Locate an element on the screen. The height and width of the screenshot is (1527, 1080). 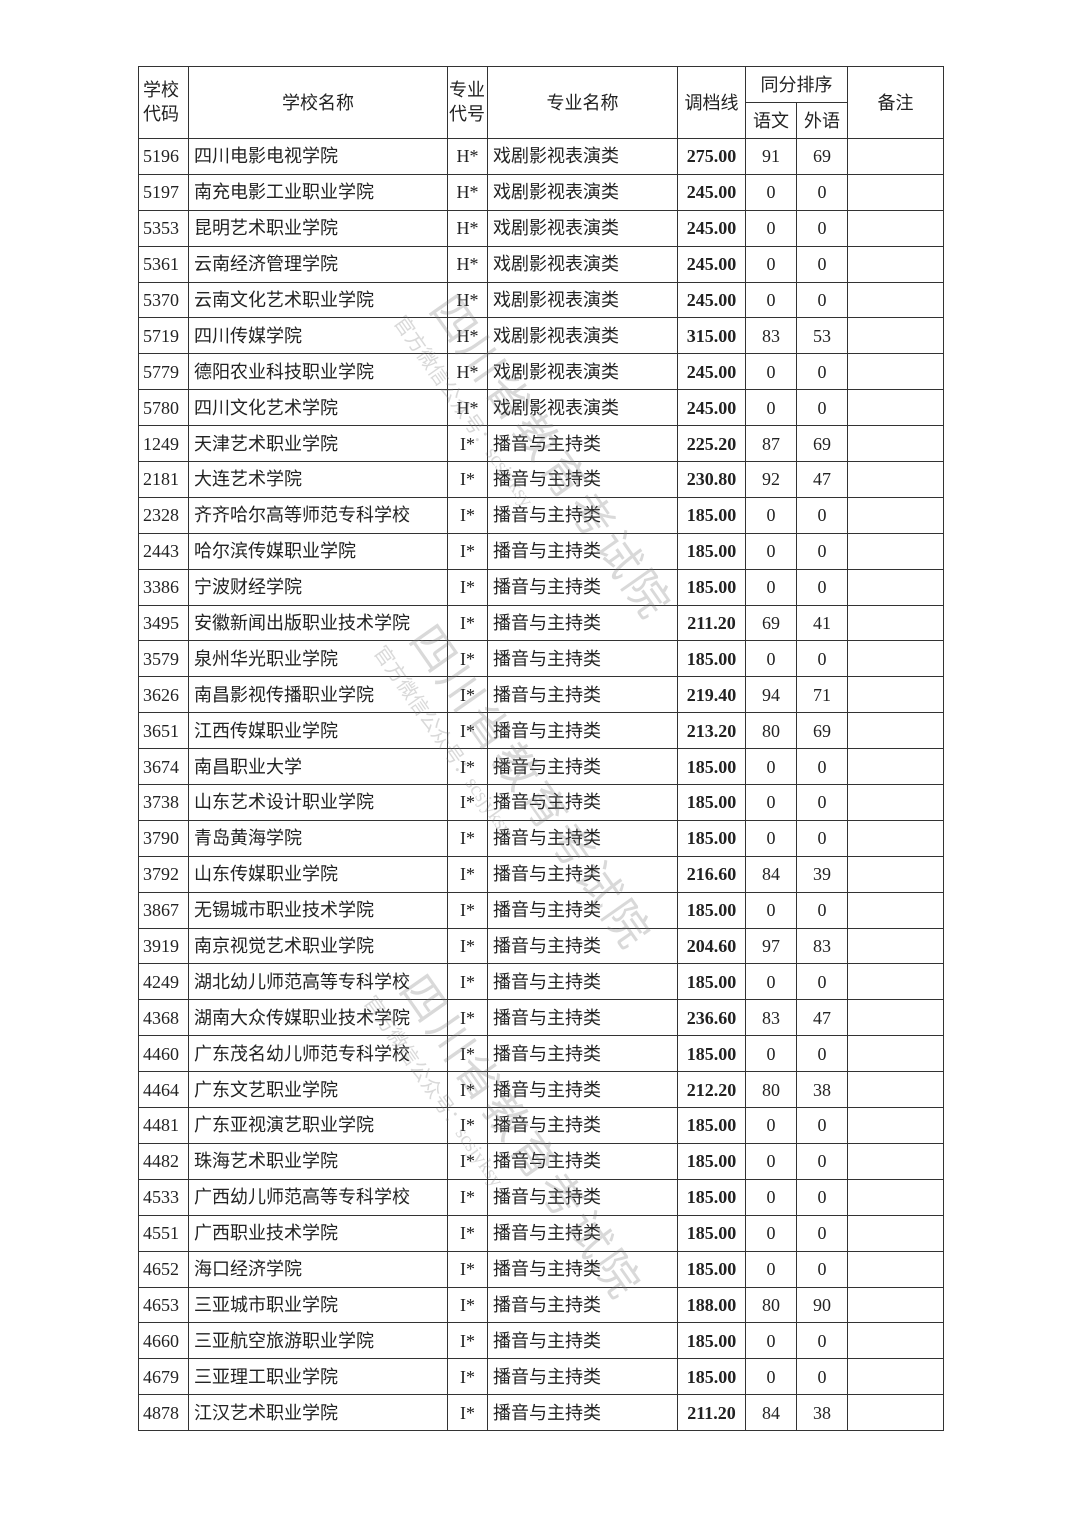
table-row: 3495 安徽新闻出版职业技术学院 I* 播音与主持类 211.20 69 41 is located at coordinates (541, 623).